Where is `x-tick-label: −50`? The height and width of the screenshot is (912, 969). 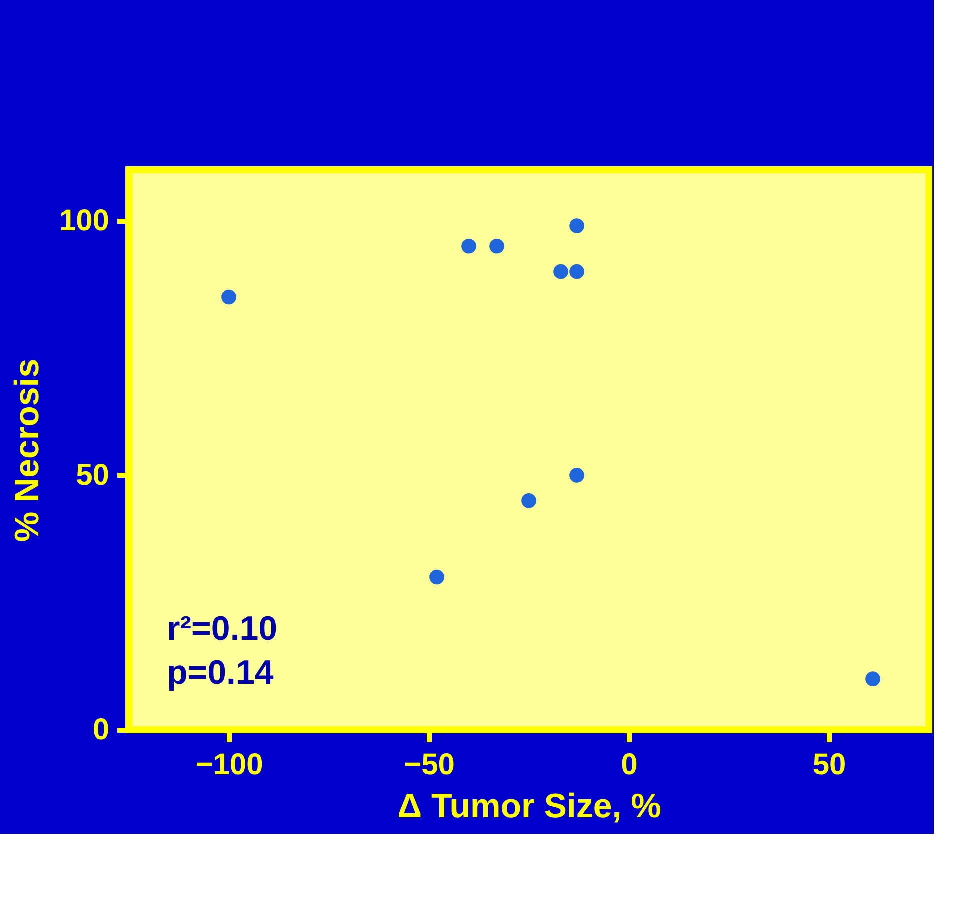 x-tick-label: −50 is located at coordinates (429, 765).